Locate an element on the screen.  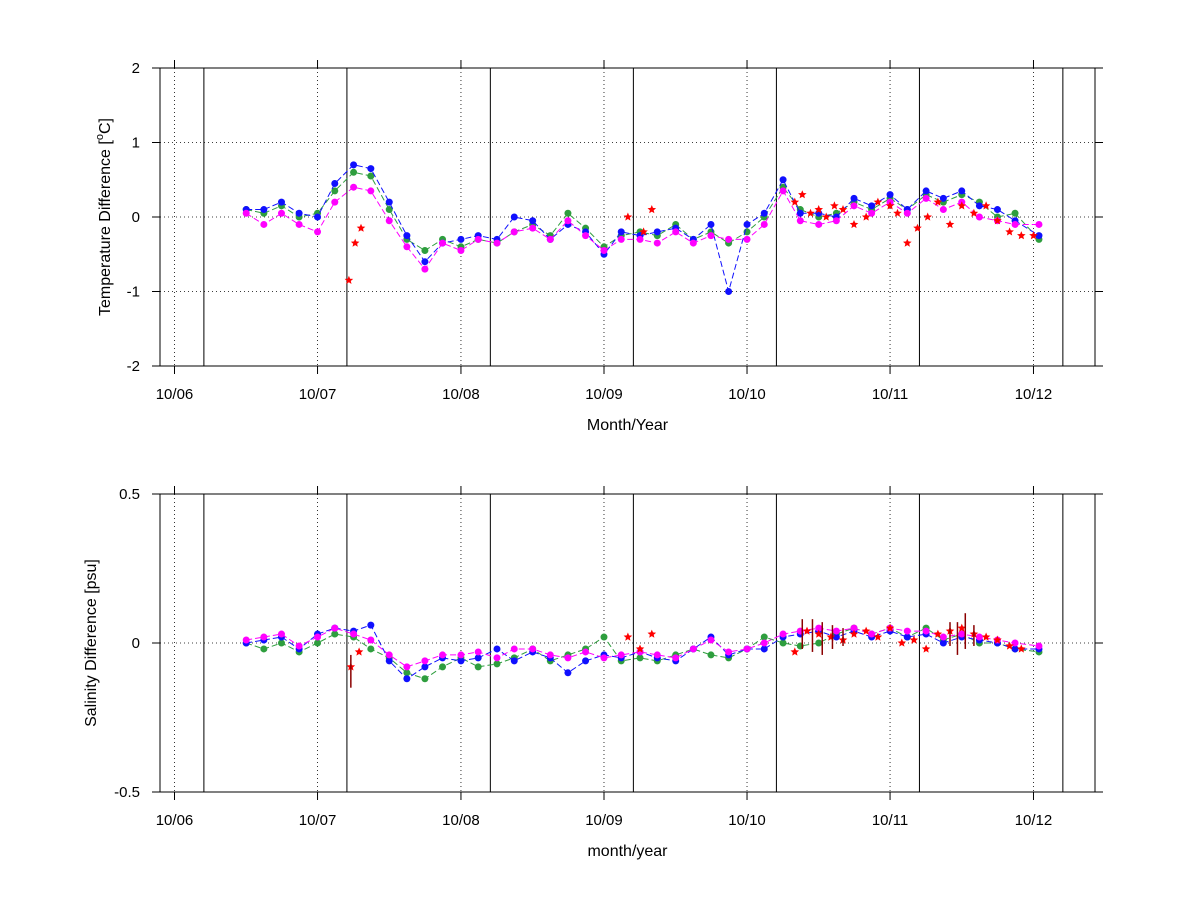
x-tick-label: 10/09 is located at coordinates (604, 820).